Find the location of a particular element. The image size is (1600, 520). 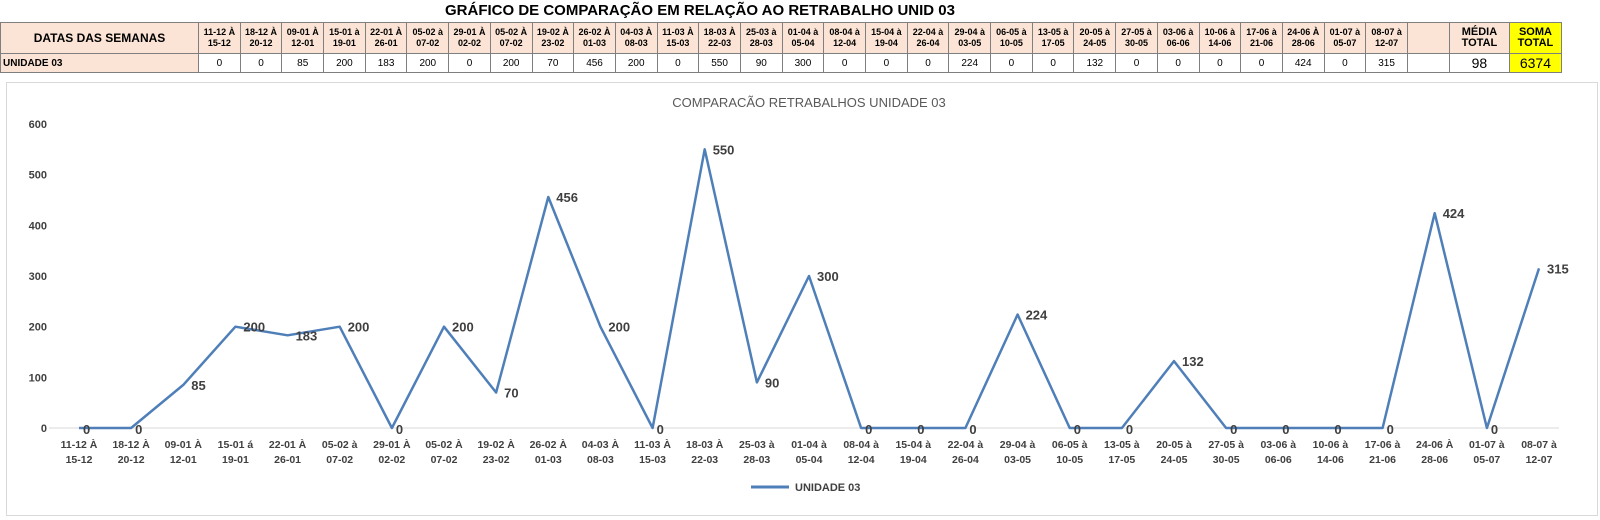

x-tick-label: 26-02 À is located at coordinates (549, 444).